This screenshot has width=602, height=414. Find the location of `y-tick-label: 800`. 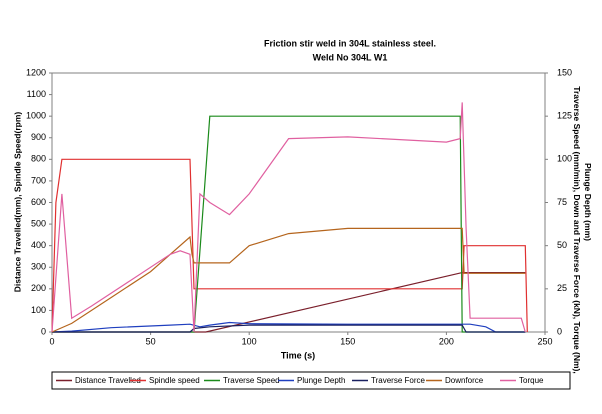

y-tick-label: 800 is located at coordinates (38, 159).